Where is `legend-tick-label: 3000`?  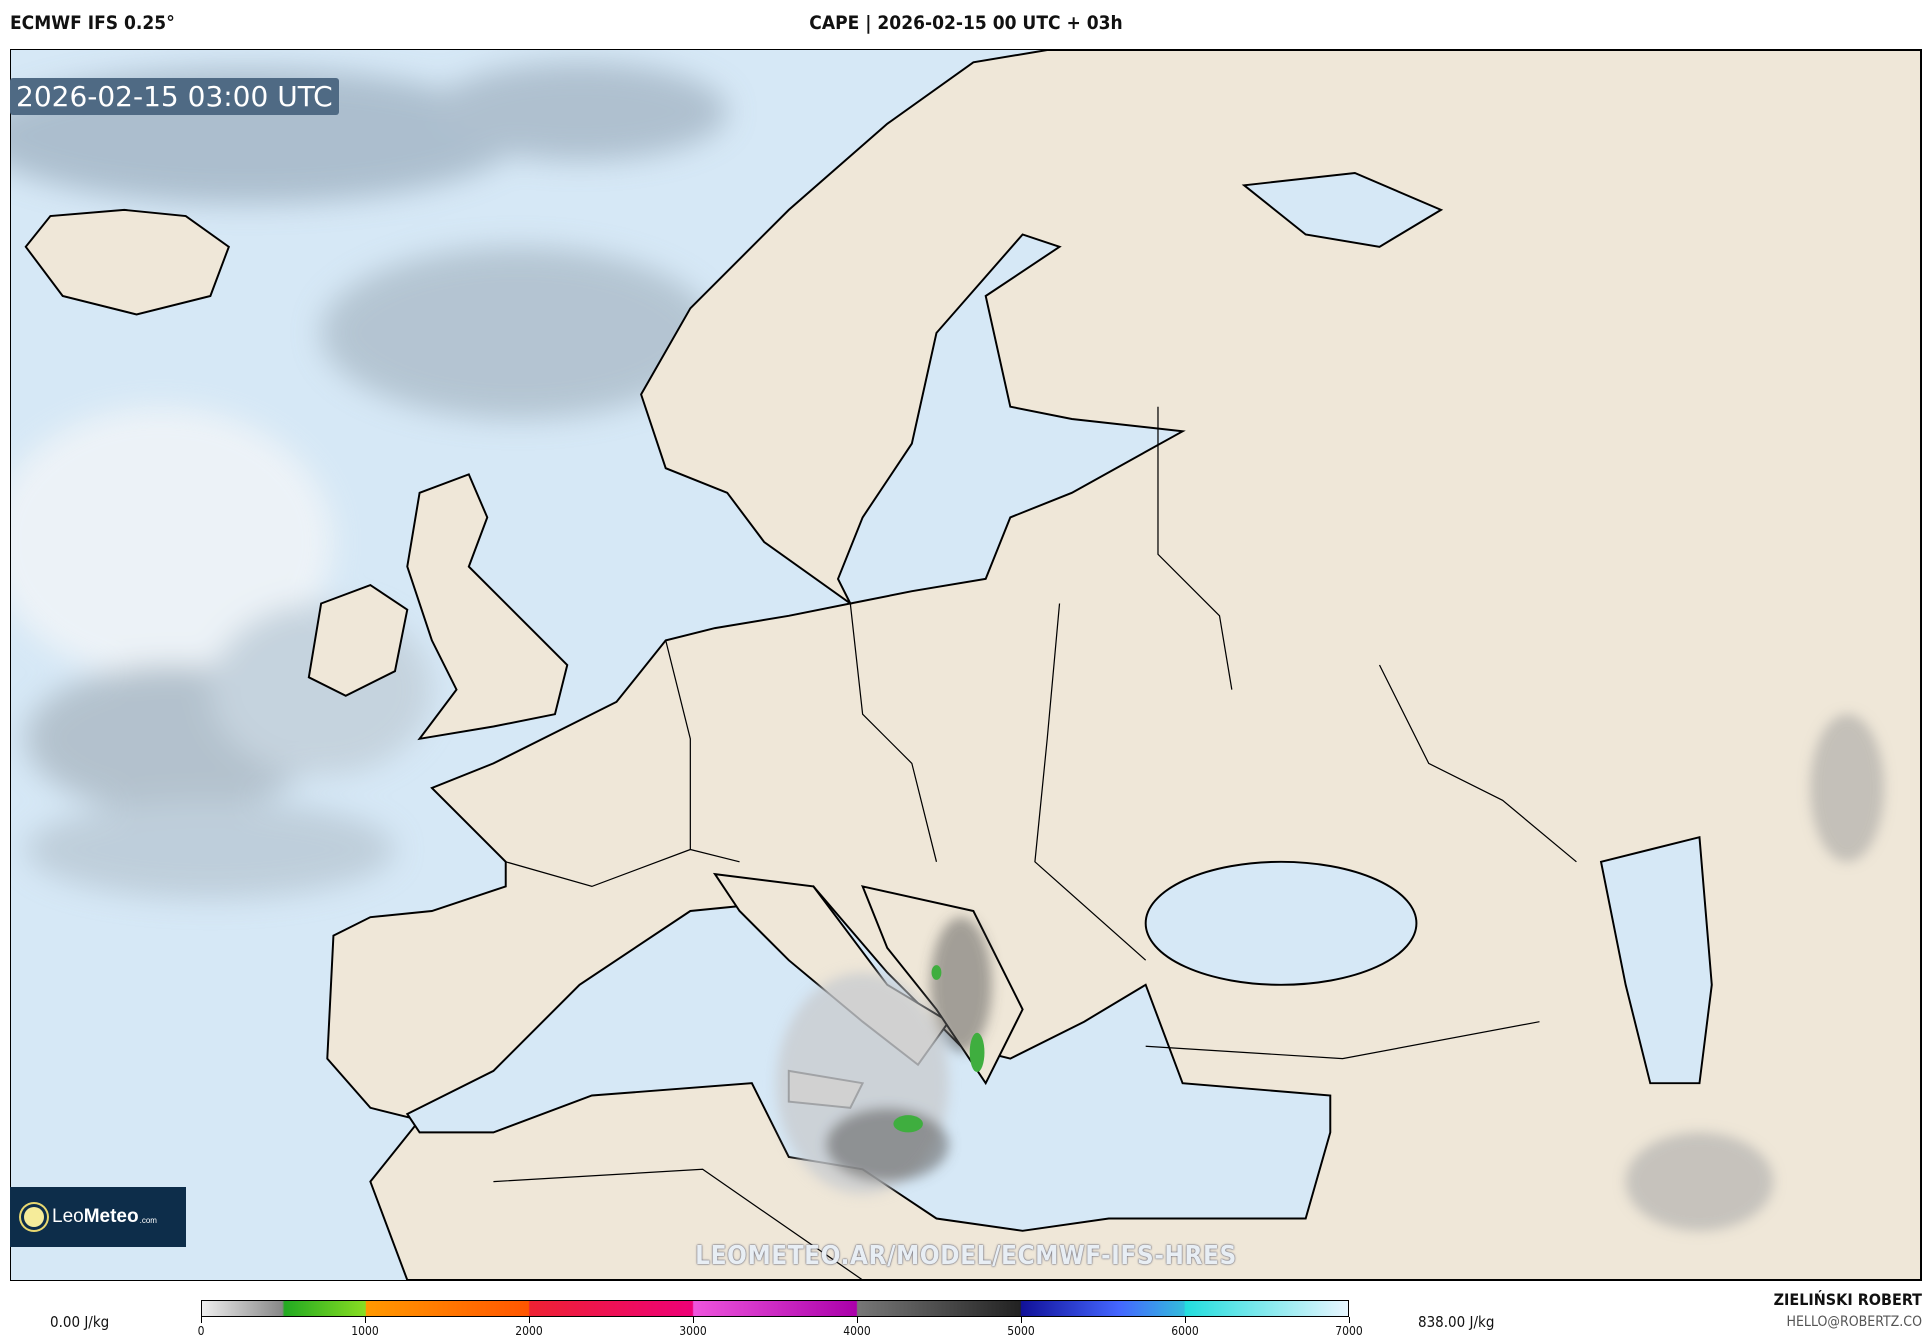
legend-tick-label: 3000 is located at coordinates (693, 1331).